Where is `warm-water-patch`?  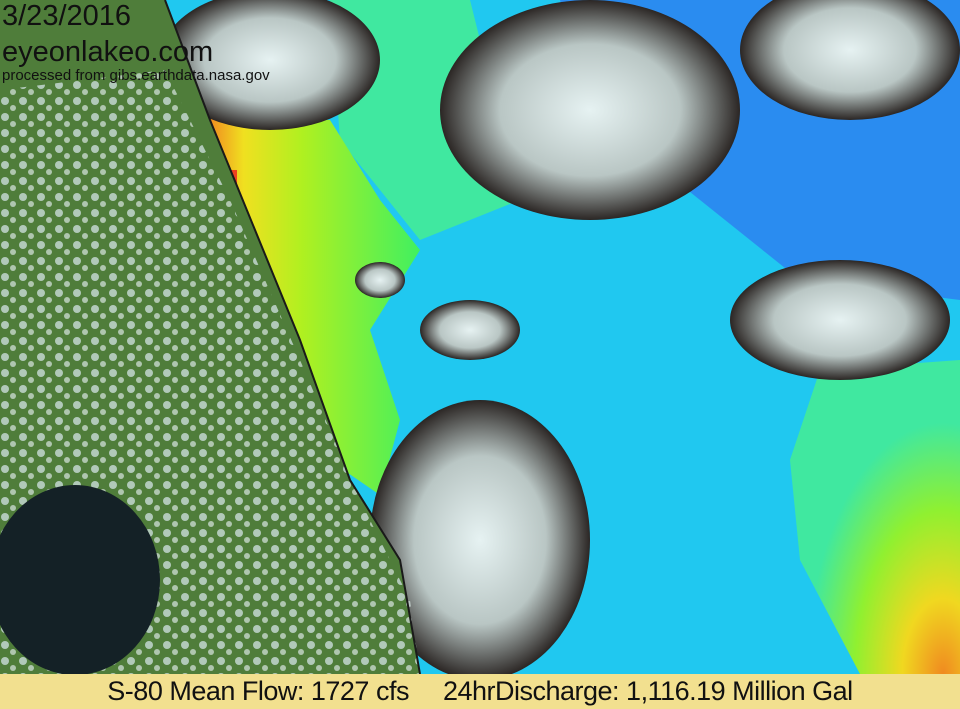 warm-water-patch is located at coordinates (875, 517).